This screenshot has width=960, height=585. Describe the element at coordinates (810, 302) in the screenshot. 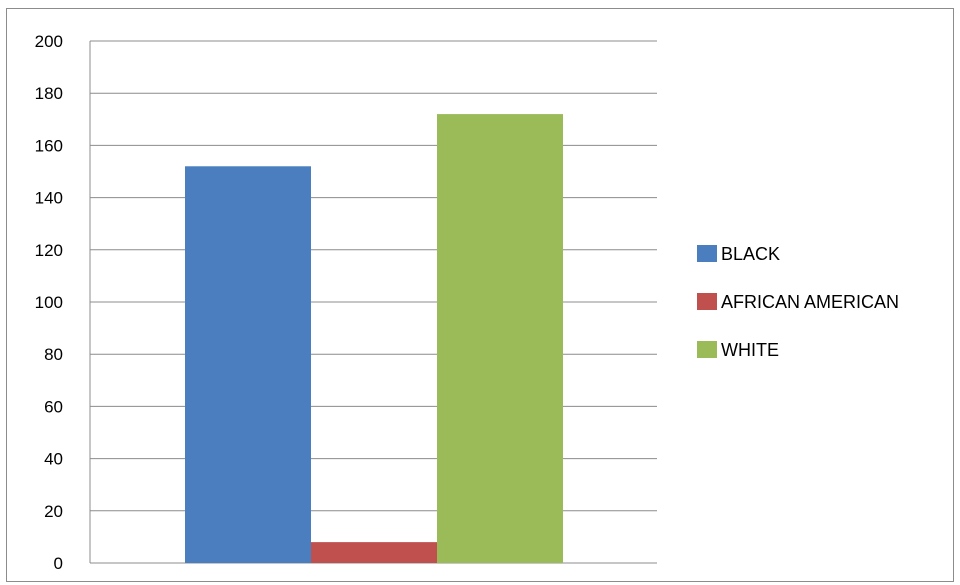

I see `legend-label: AFRICAN AMERICAN` at that location.